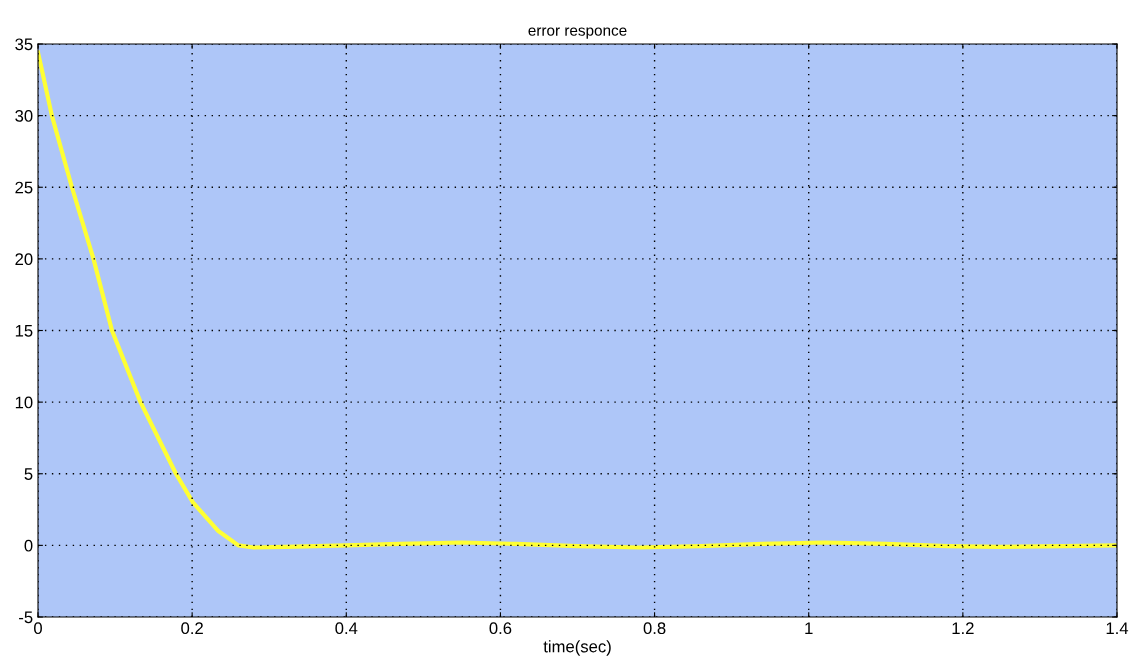 The height and width of the screenshot is (659, 1137). What do you see at coordinates (28, 474) in the screenshot?
I see `y-tick-label: 5` at bounding box center [28, 474].